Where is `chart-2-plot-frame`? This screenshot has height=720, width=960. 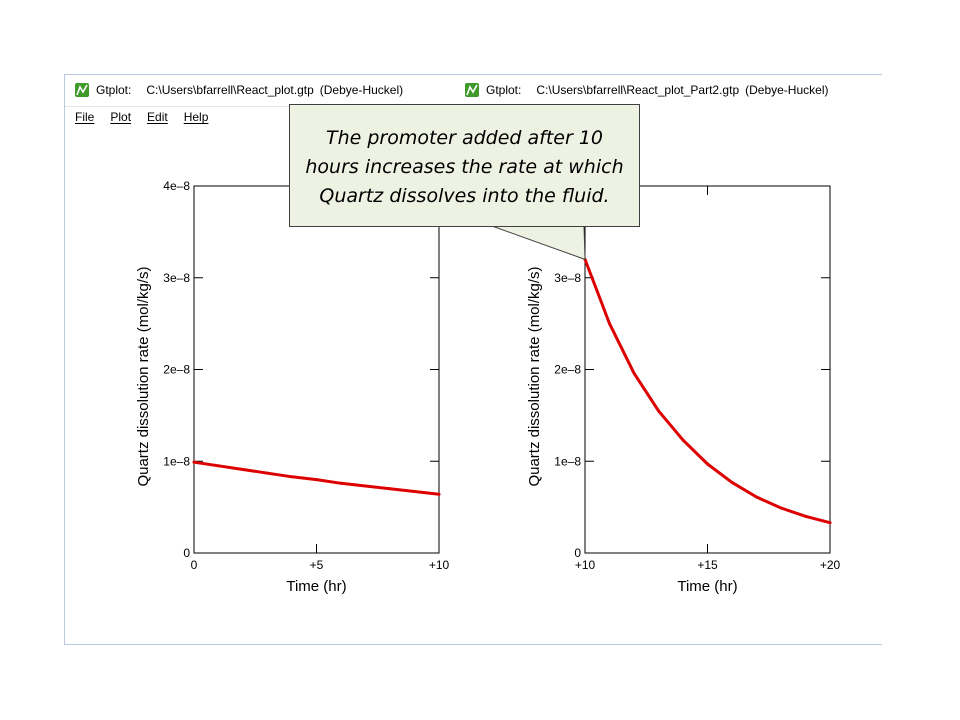 chart-2-plot-frame is located at coordinates (707, 369).